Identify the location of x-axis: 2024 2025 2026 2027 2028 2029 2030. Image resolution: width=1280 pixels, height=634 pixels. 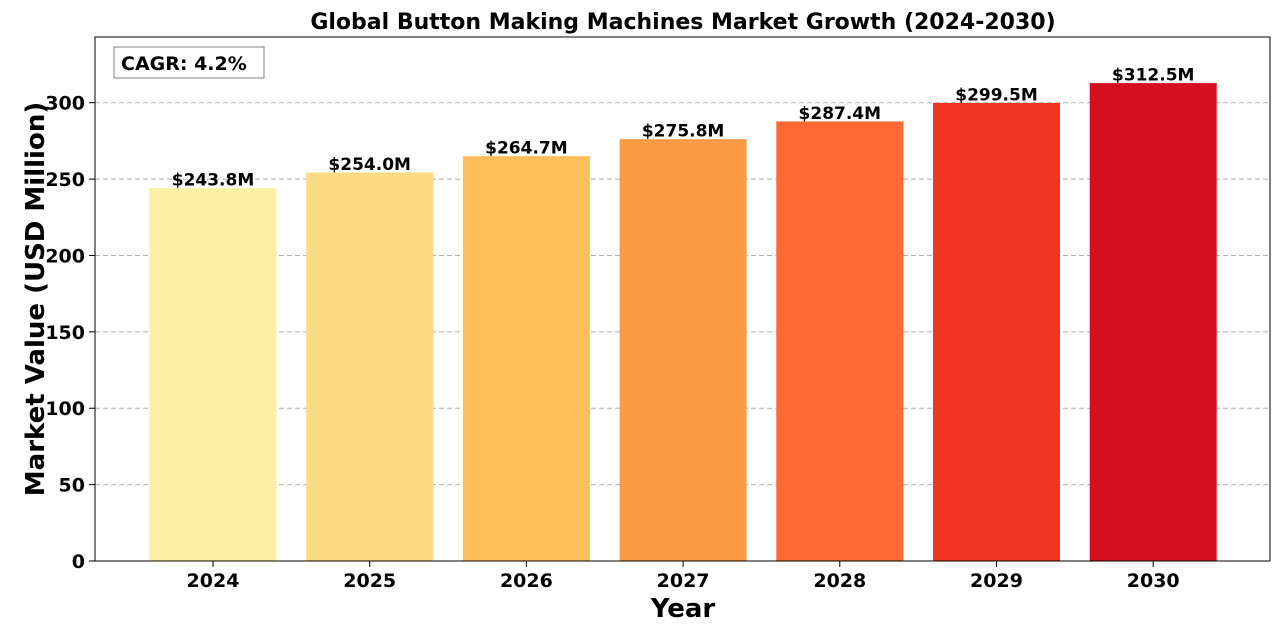
(683, 576).